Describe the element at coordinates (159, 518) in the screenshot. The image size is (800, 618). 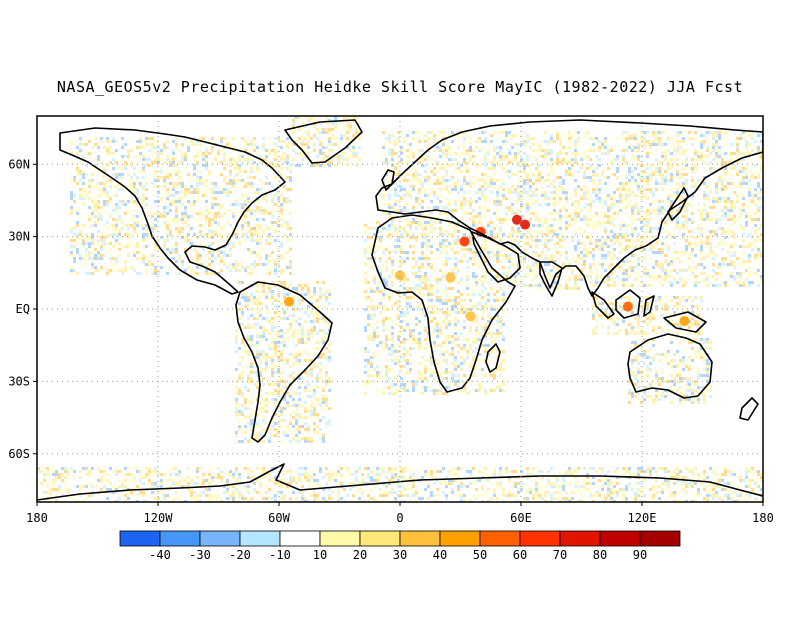
I see `lon-tick-label: 120W` at that location.